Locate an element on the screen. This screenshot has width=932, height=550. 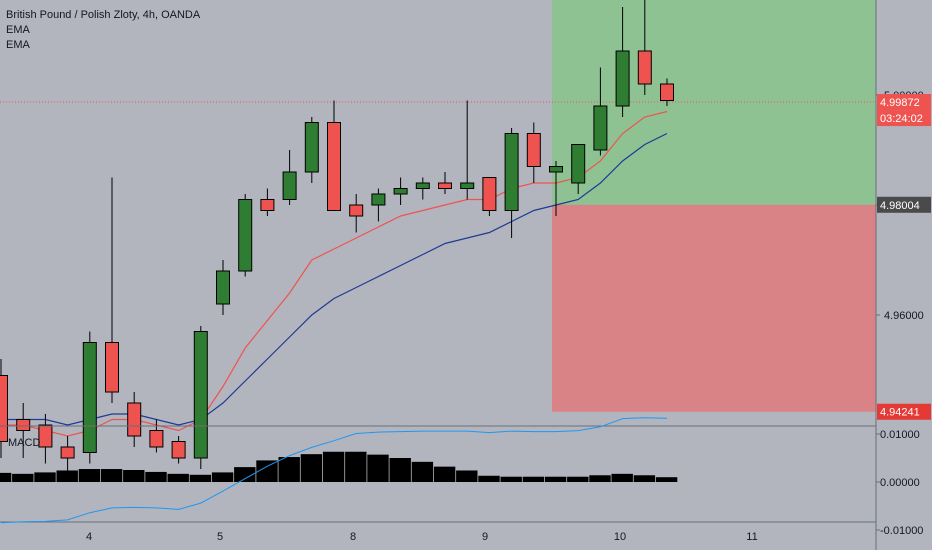
legend-title: British Pound / Polish Zloty, 4h, OANDA is located at coordinates (103, 15).